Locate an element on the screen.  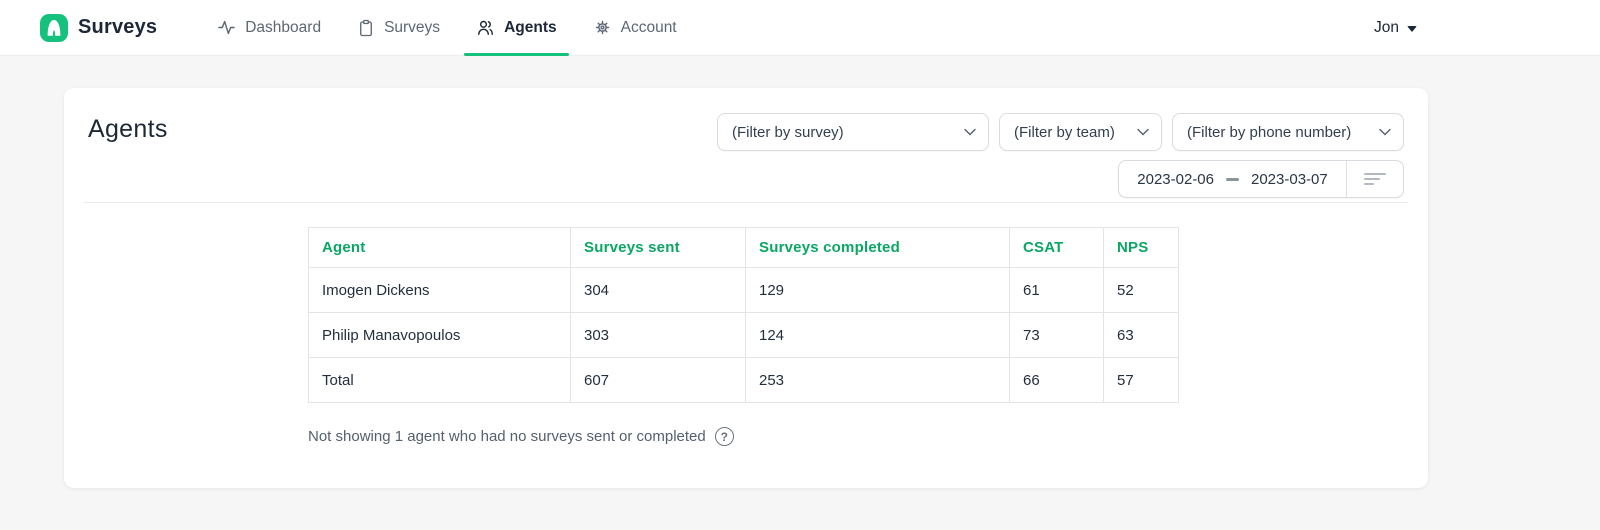
main-nav: Dashboard Surveys Agents is located at coordinates (447, 28).